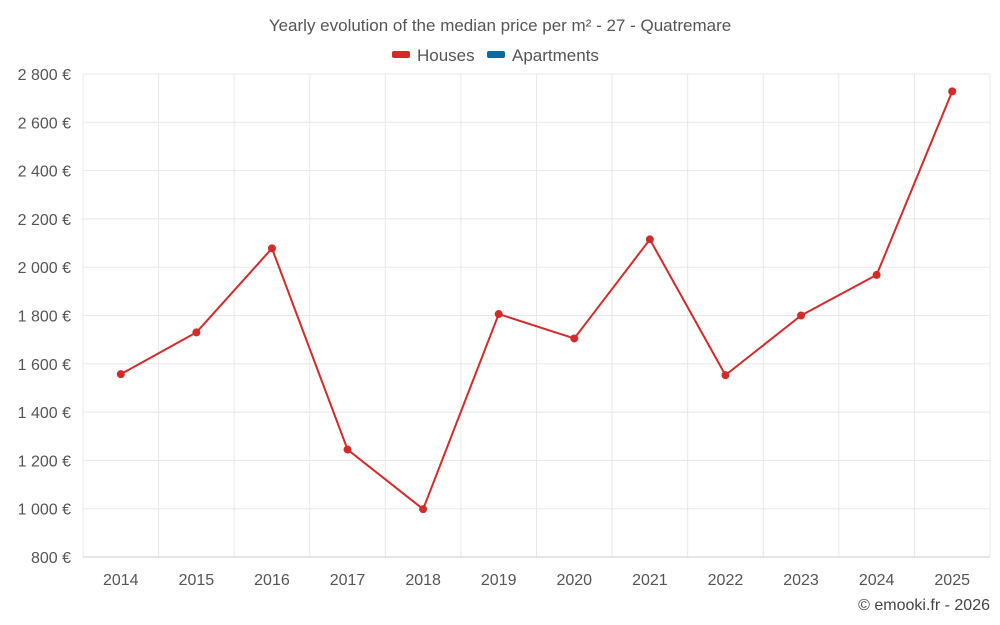  Describe the element at coordinates (801, 315) in the screenshot. I see `data-point-houses-2023` at that location.